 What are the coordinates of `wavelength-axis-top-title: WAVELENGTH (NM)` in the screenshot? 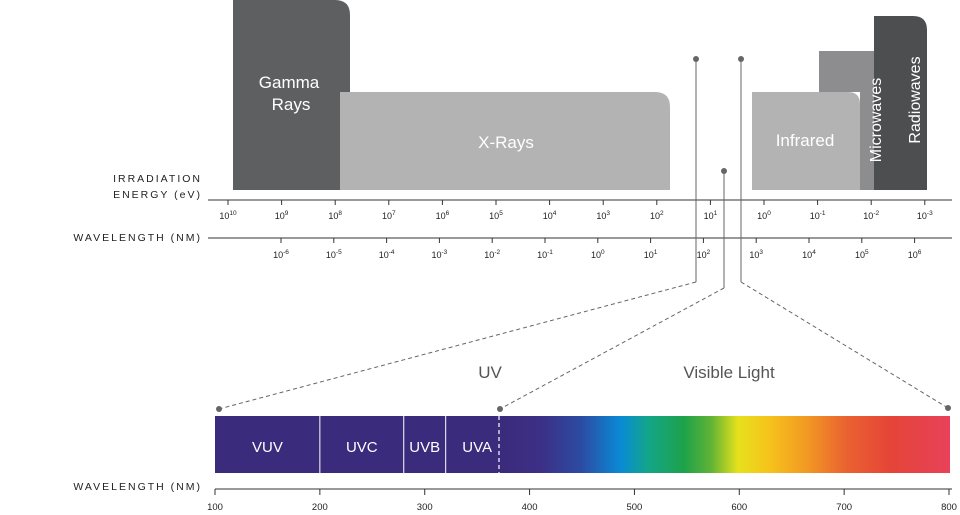 It's located at (137, 238).